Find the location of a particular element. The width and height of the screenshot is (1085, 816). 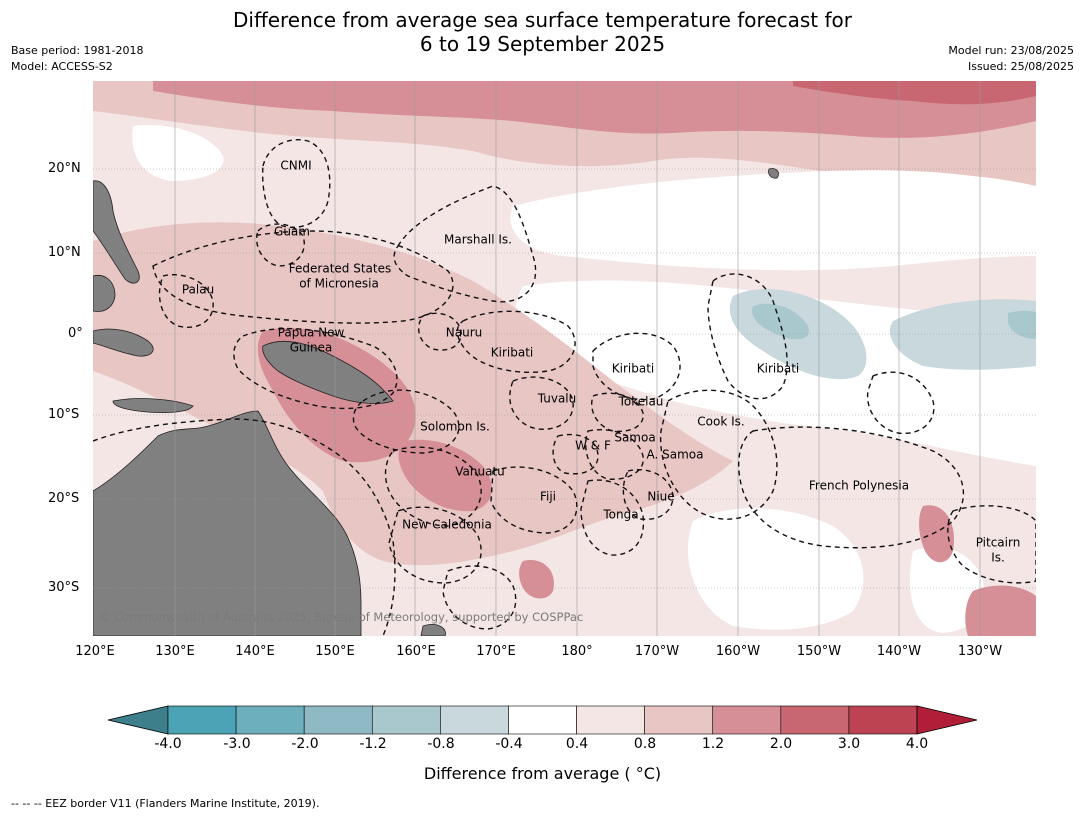

eez-fp is located at coordinates (851, 487).